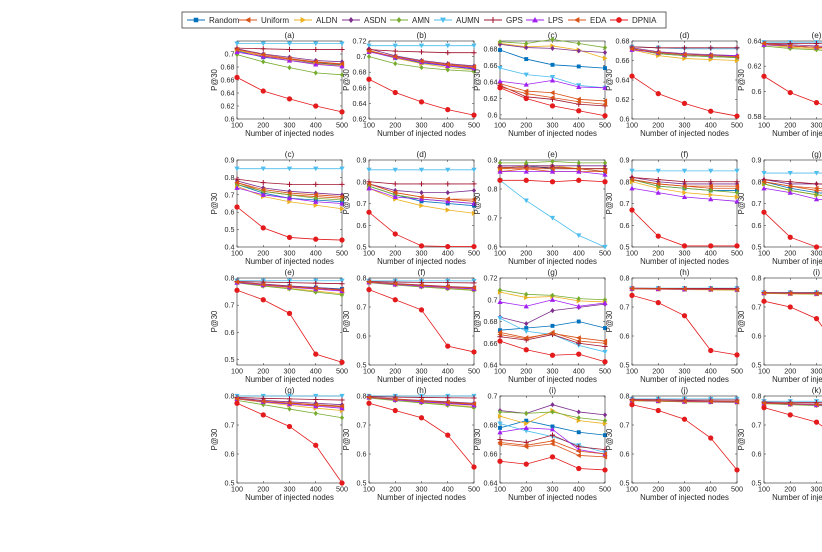 The height and width of the screenshot is (552, 822). What do you see at coordinates (544, 20) in the screenshot?
I see `legend-item-lps: LPS` at bounding box center [544, 20].